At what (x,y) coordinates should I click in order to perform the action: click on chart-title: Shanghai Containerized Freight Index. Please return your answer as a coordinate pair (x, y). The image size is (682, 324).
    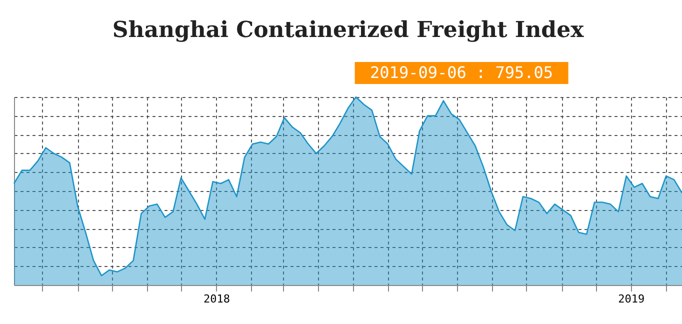
    Looking at the image, I should click on (348, 30).